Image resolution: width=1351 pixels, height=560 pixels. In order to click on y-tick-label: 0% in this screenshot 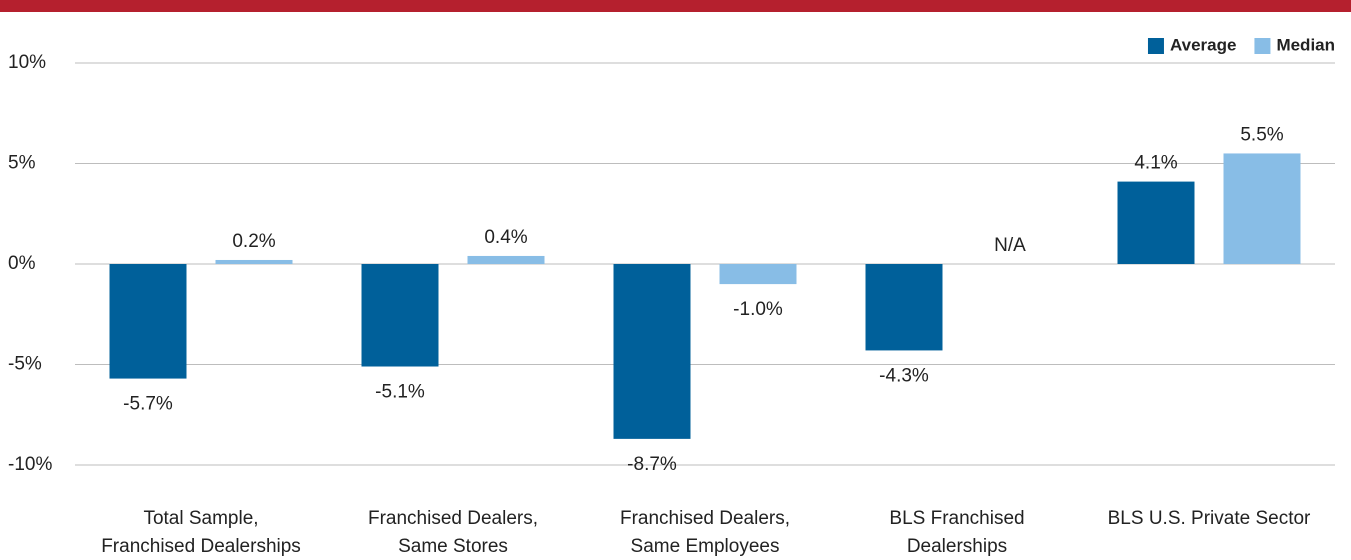, I will do `click(22, 263)`.